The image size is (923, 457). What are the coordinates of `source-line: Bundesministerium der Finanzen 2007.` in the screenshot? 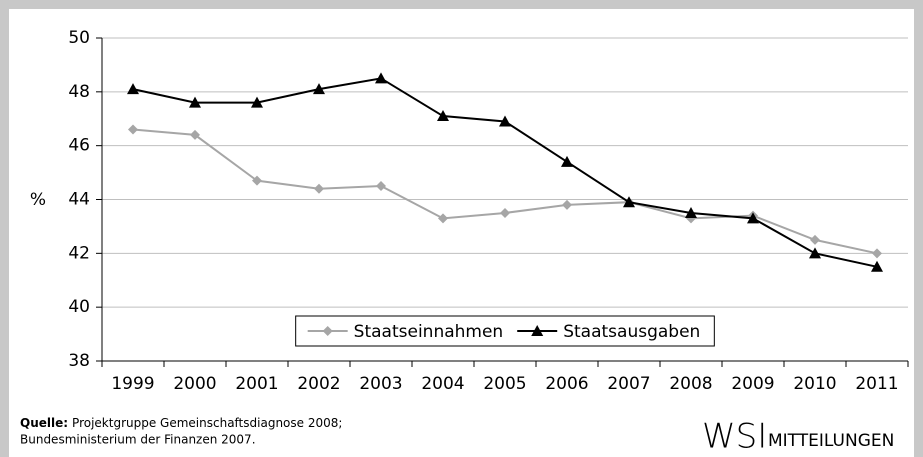 It's located at (138, 440).